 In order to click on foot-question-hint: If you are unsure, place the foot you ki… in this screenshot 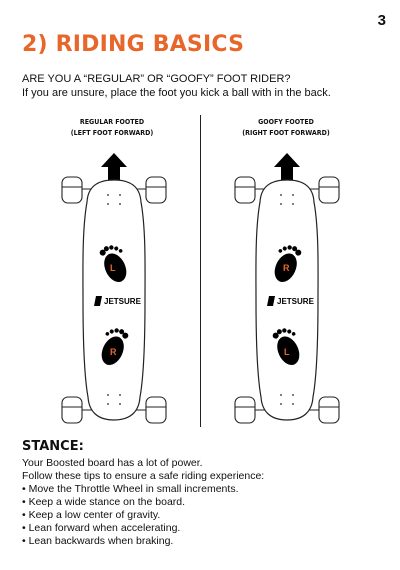, I will do `click(176, 93)`.